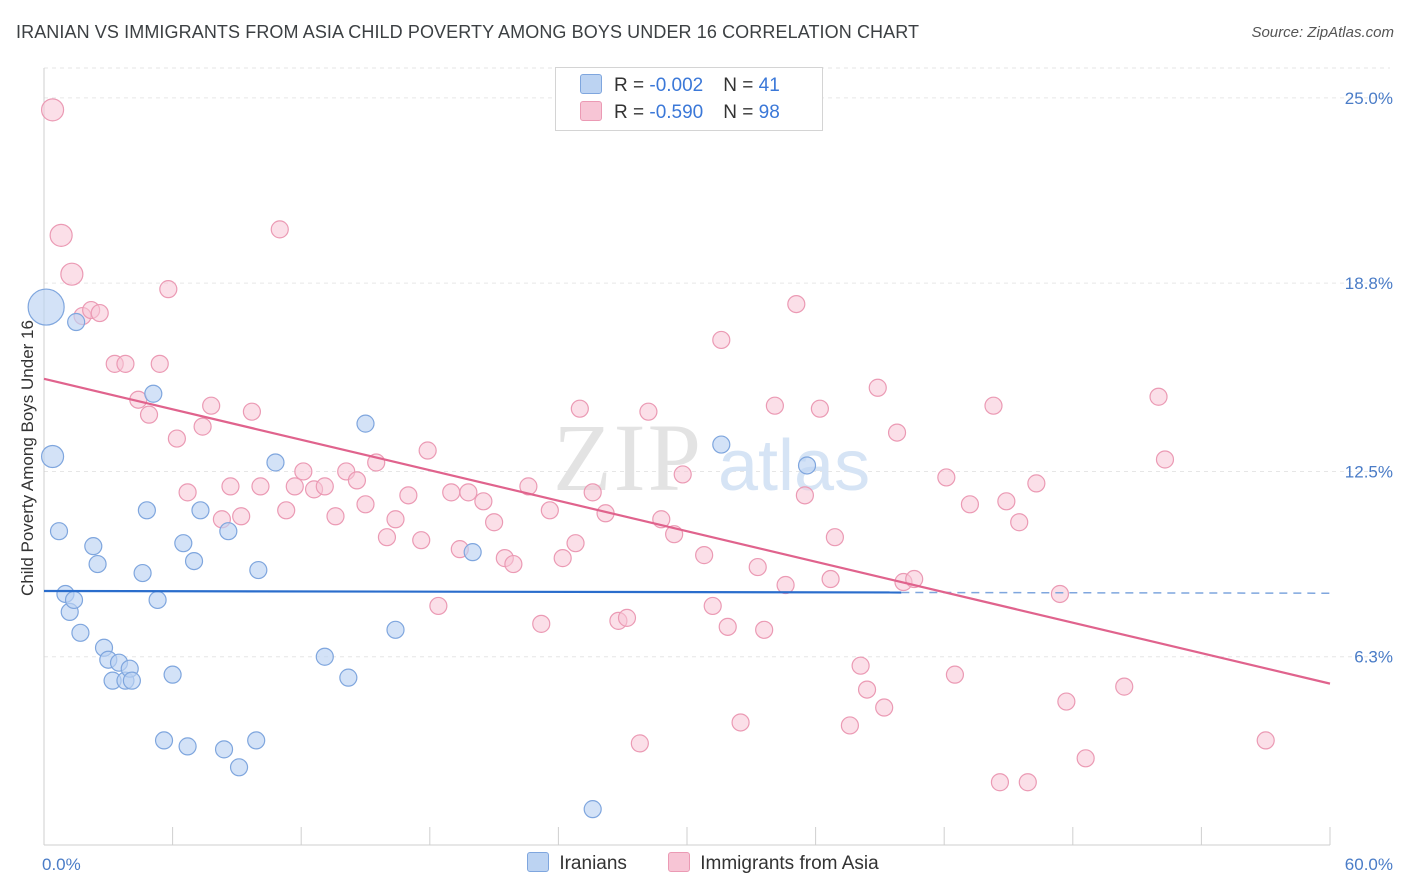 This screenshot has height=892, width=1406. What do you see at coordinates (794, 466) in the screenshot?
I see `watermark-atlas: atlas` at bounding box center [794, 466].